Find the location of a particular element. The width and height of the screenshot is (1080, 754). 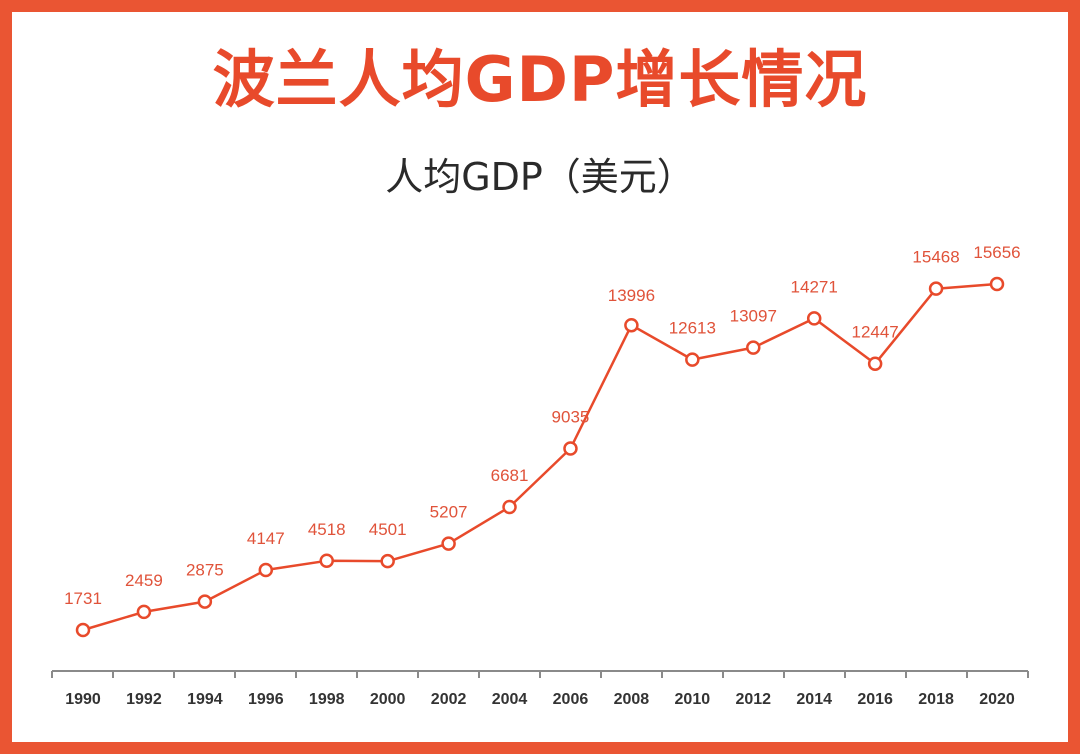

x-tick-label: 1994 is located at coordinates (205, 699).